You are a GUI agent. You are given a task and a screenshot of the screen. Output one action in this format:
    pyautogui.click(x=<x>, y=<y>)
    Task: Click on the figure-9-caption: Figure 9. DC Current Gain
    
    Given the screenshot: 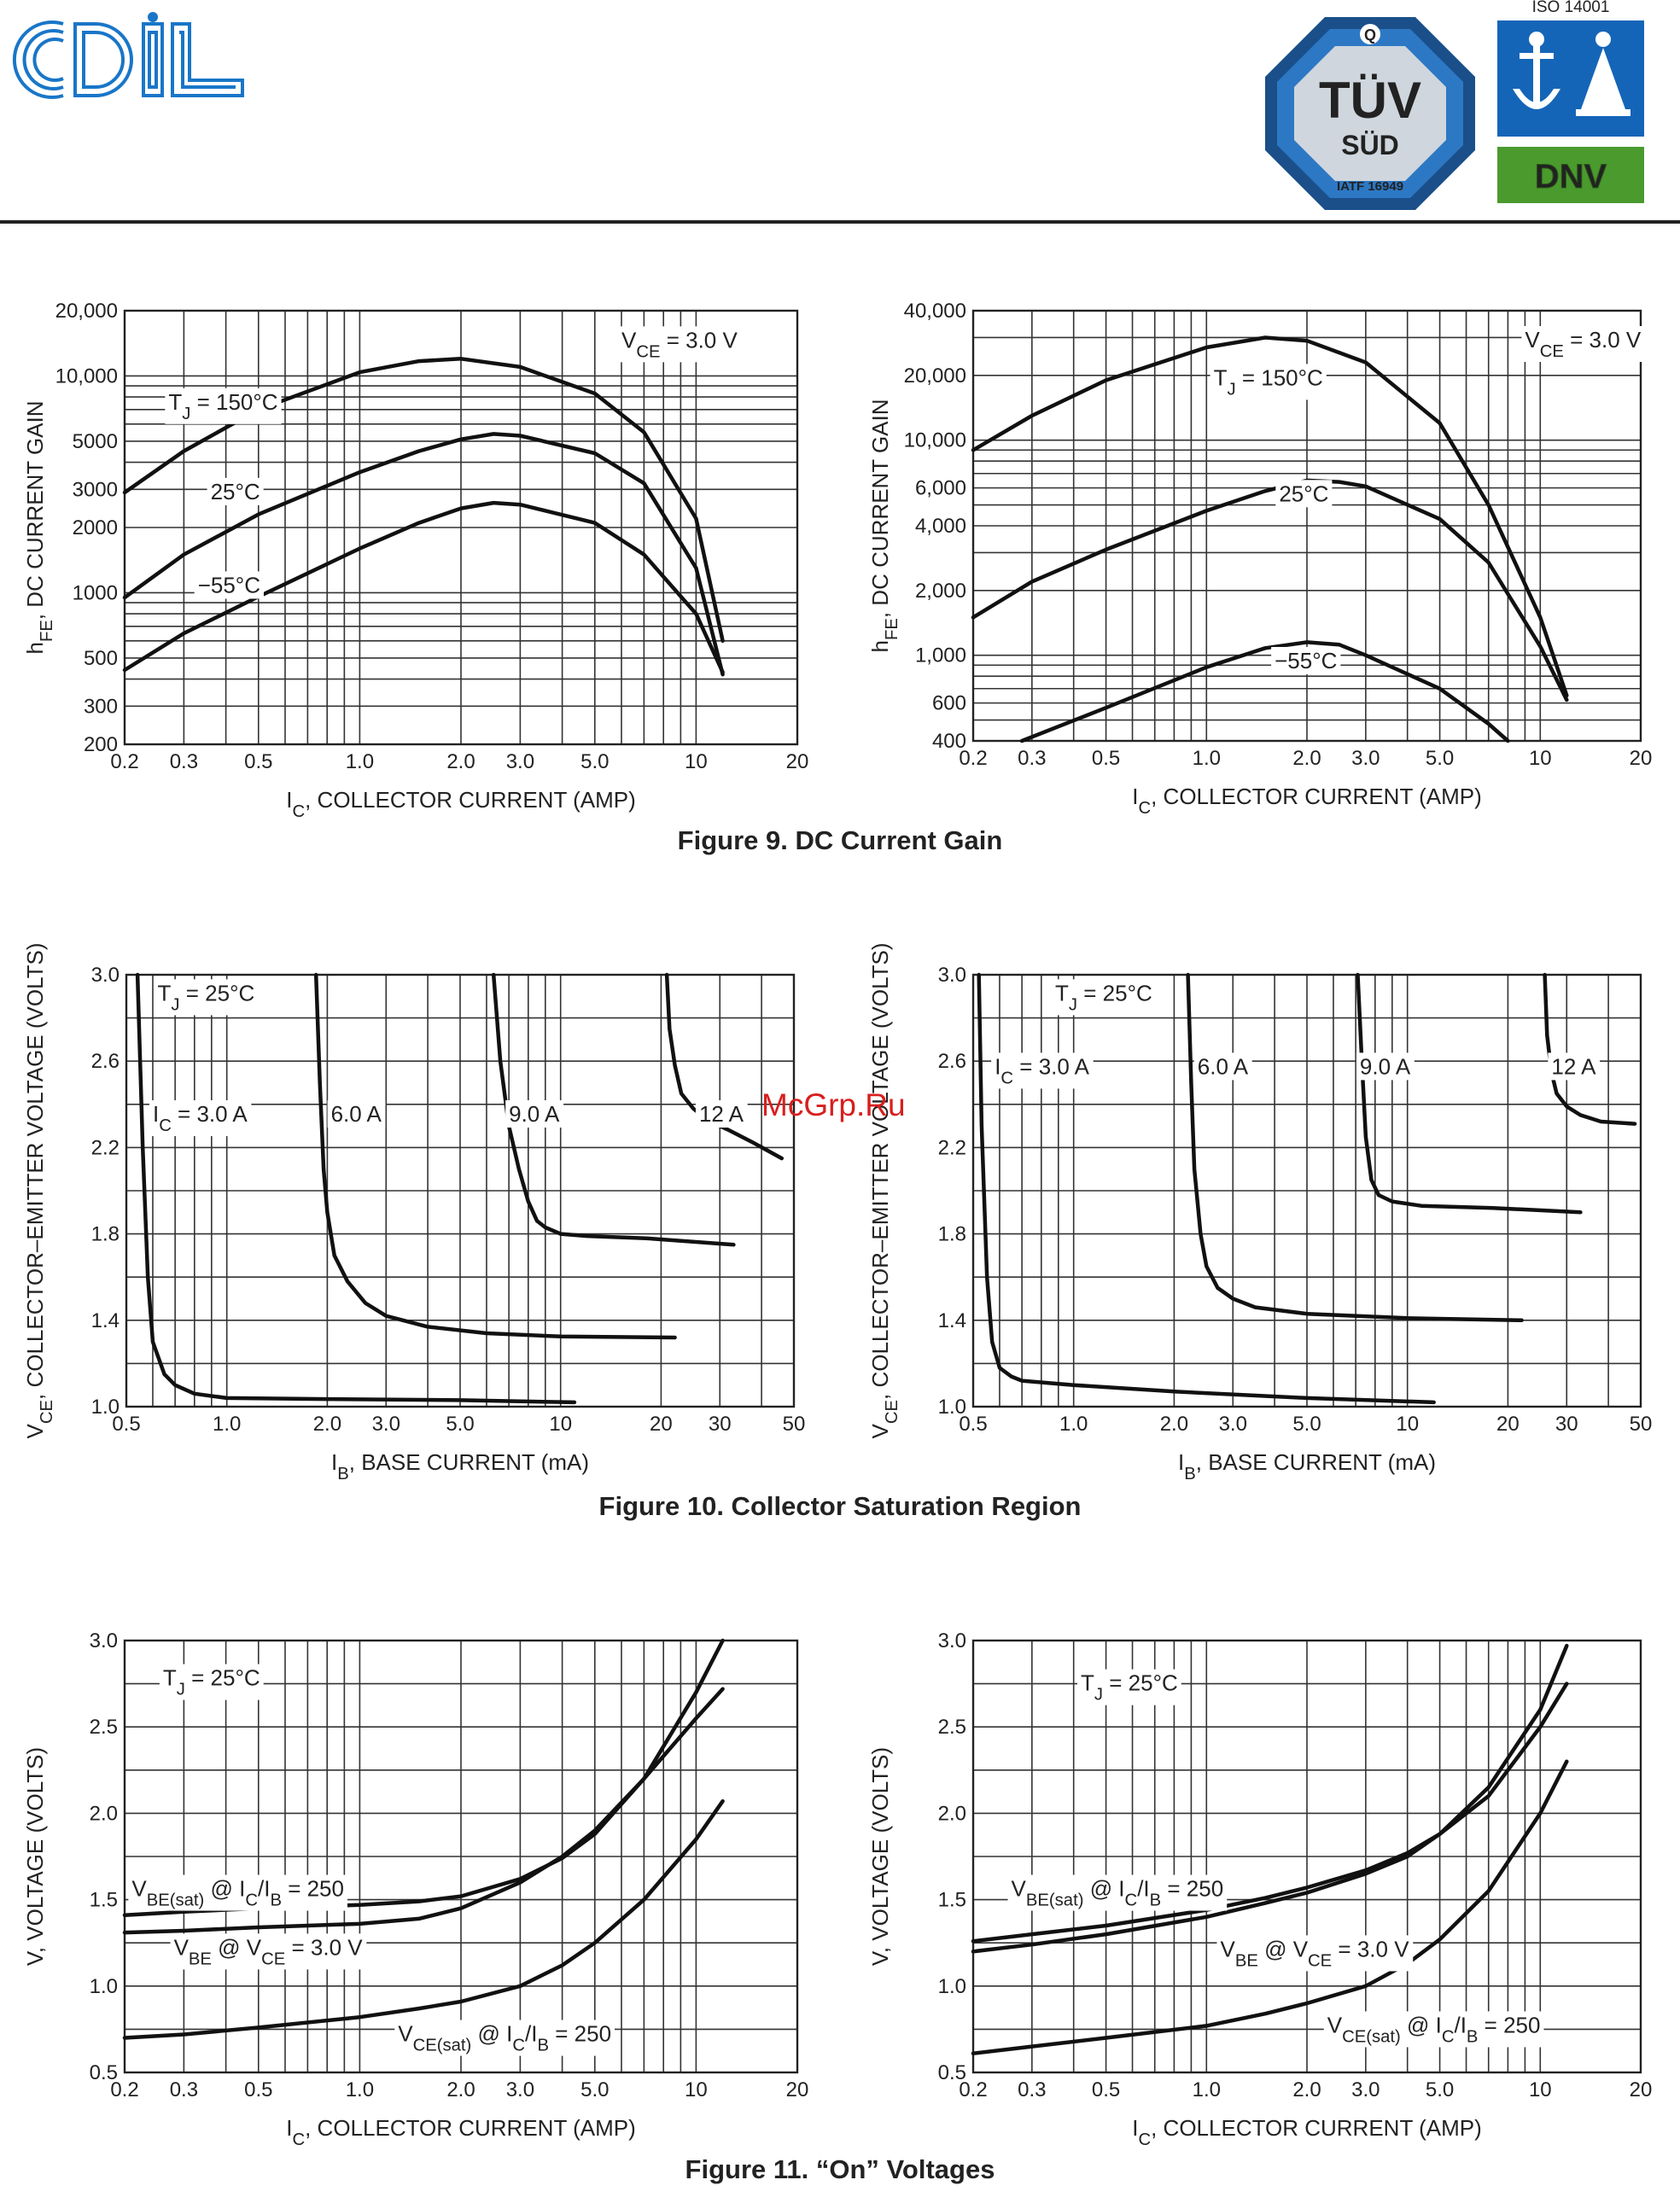 What is the action you would take?
    pyautogui.click(x=840, y=840)
    